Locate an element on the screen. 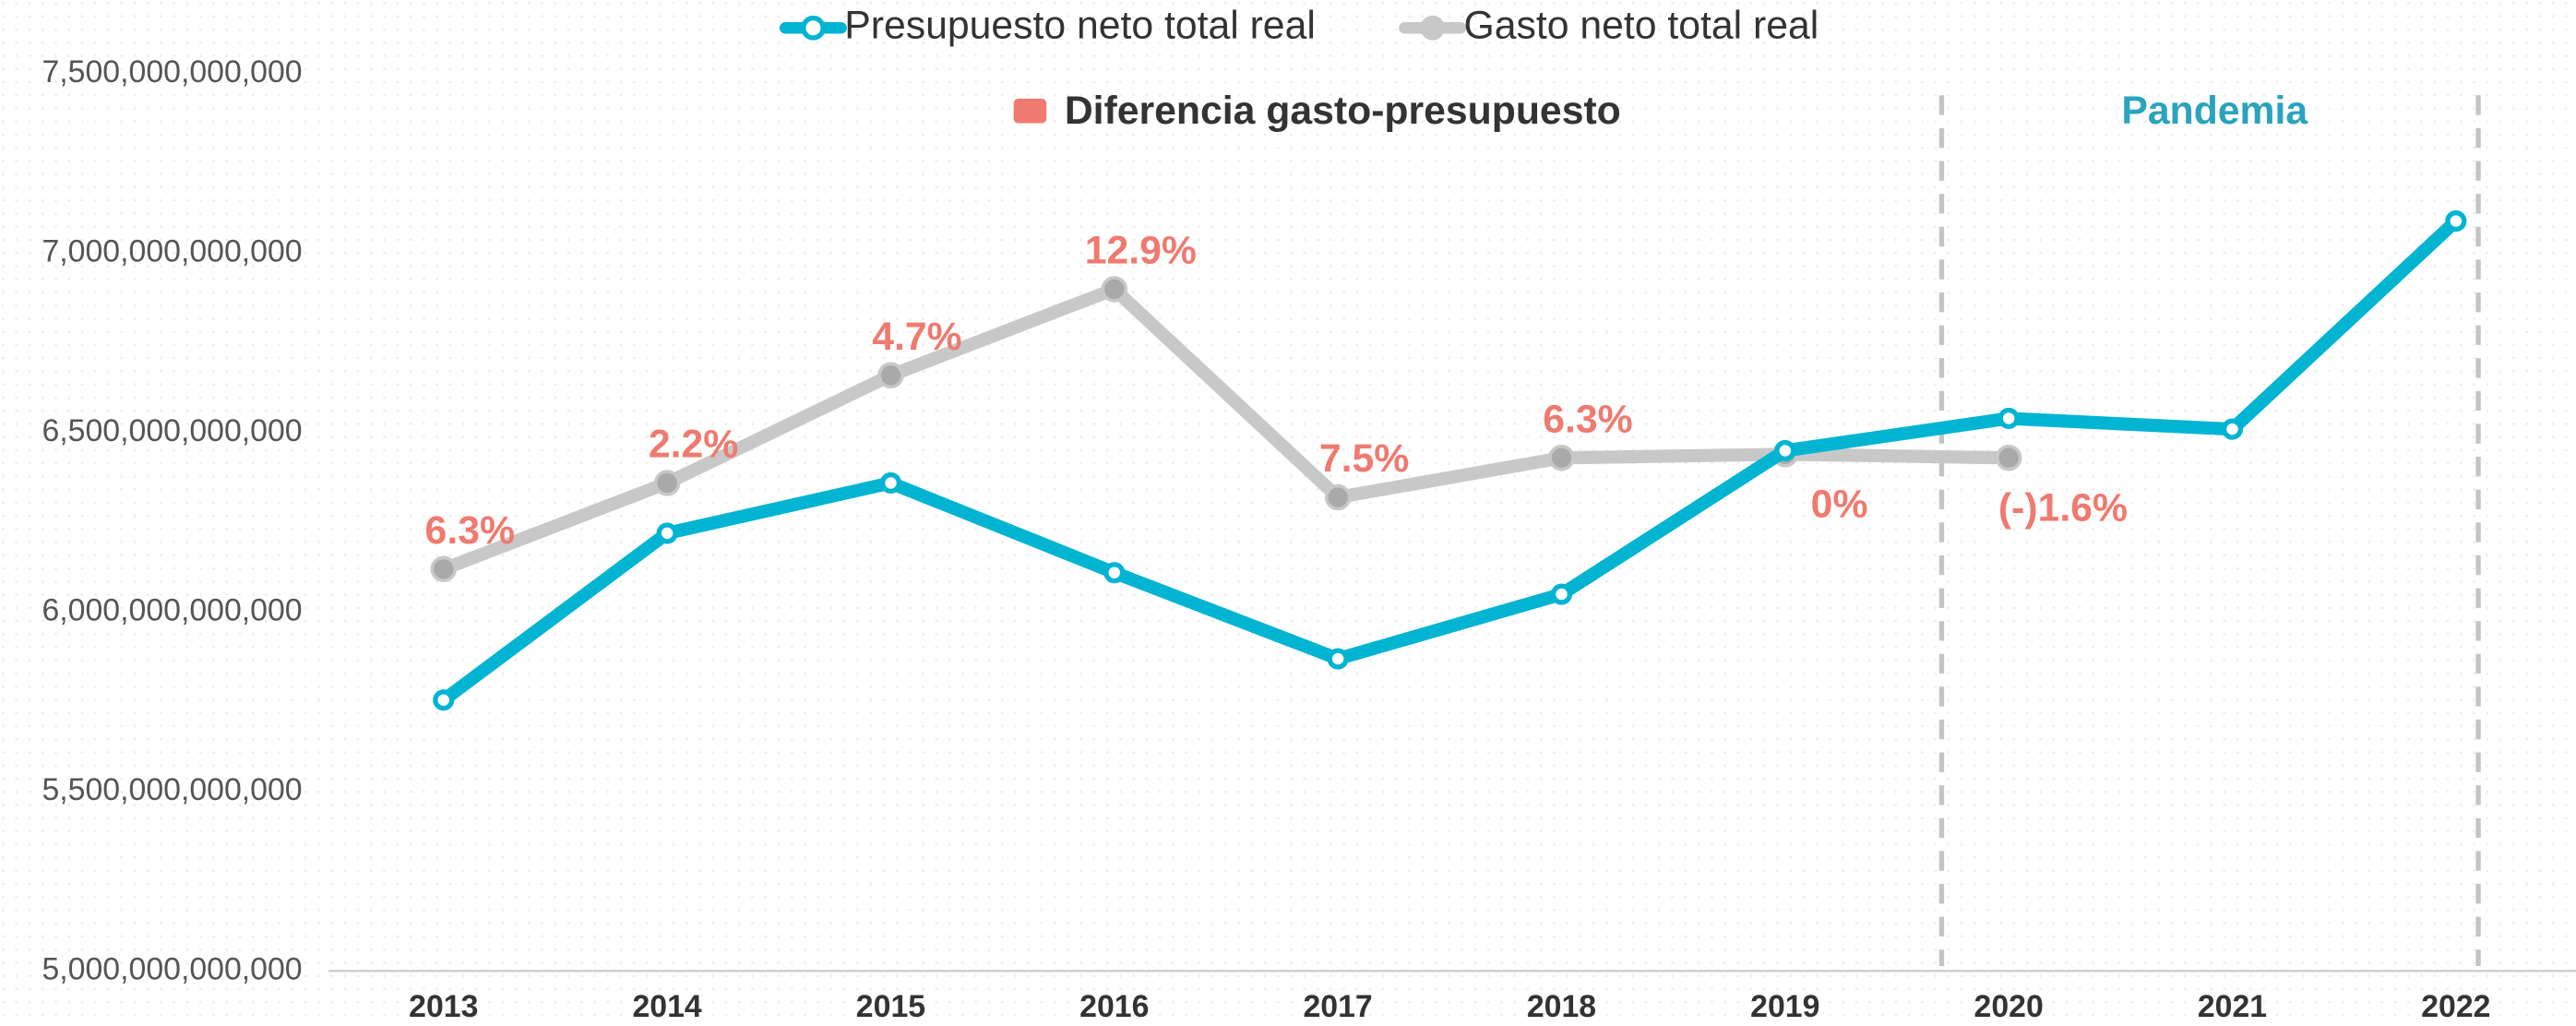 This screenshot has width=2576, height=1026. x-tick-label: 2021 is located at coordinates (2232, 1006).